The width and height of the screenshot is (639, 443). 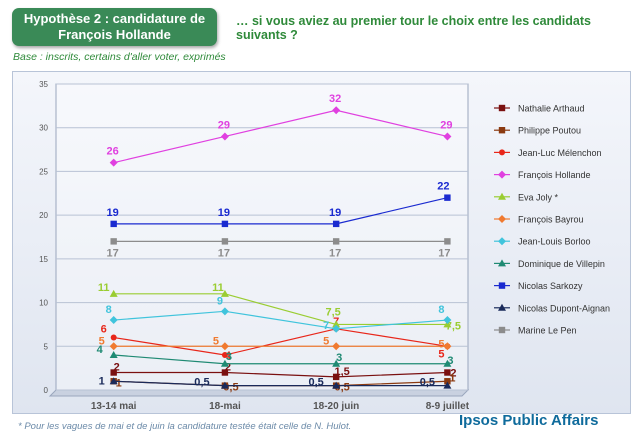 What do you see at coordinates (444, 253) in the screenshot?
I see `data-label-marine-le-pen-3: 17` at bounding box center [444, 253].